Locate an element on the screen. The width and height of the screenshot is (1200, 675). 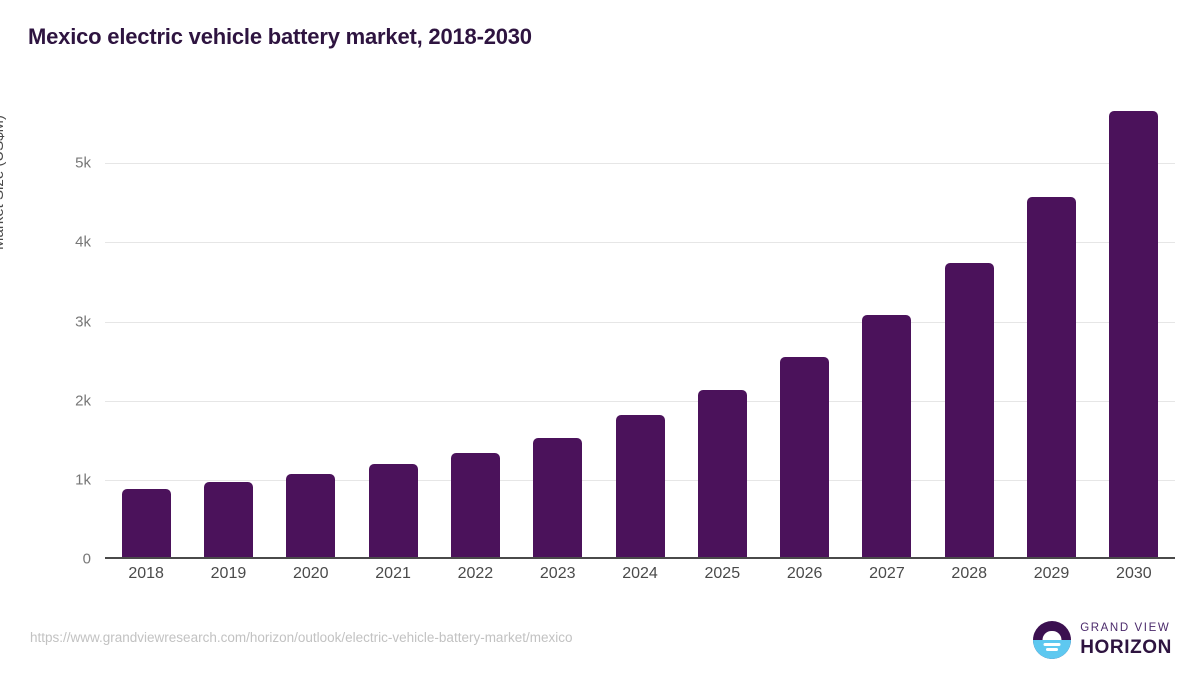
horizon-sunrise-icon is located at coordinates (1052, 640).